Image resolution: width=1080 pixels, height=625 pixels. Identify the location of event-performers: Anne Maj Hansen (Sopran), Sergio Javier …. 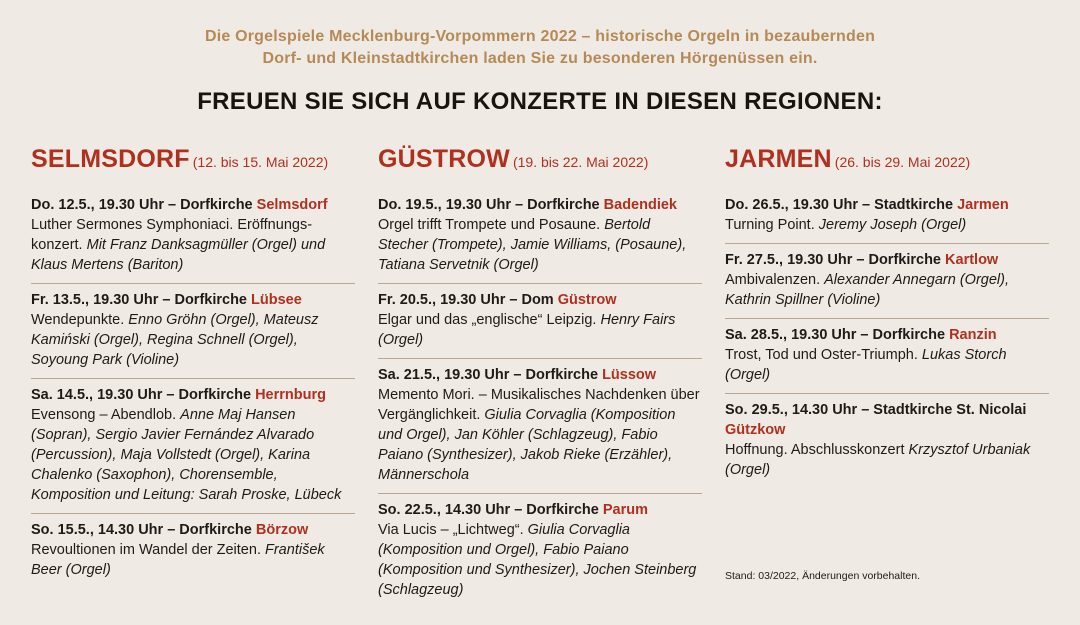
(186, 455).